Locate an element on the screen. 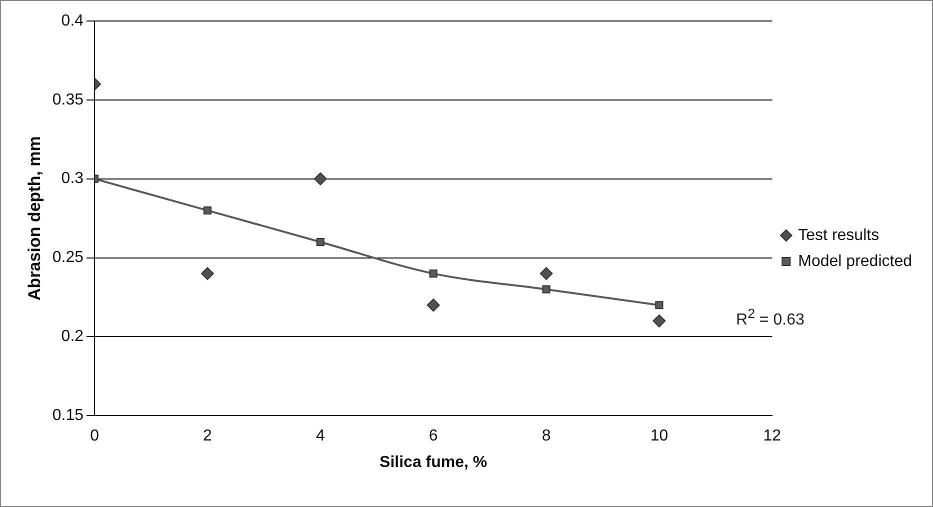  y-axis-title: Abrasion depth, mm is located at coordinates (34, 218).